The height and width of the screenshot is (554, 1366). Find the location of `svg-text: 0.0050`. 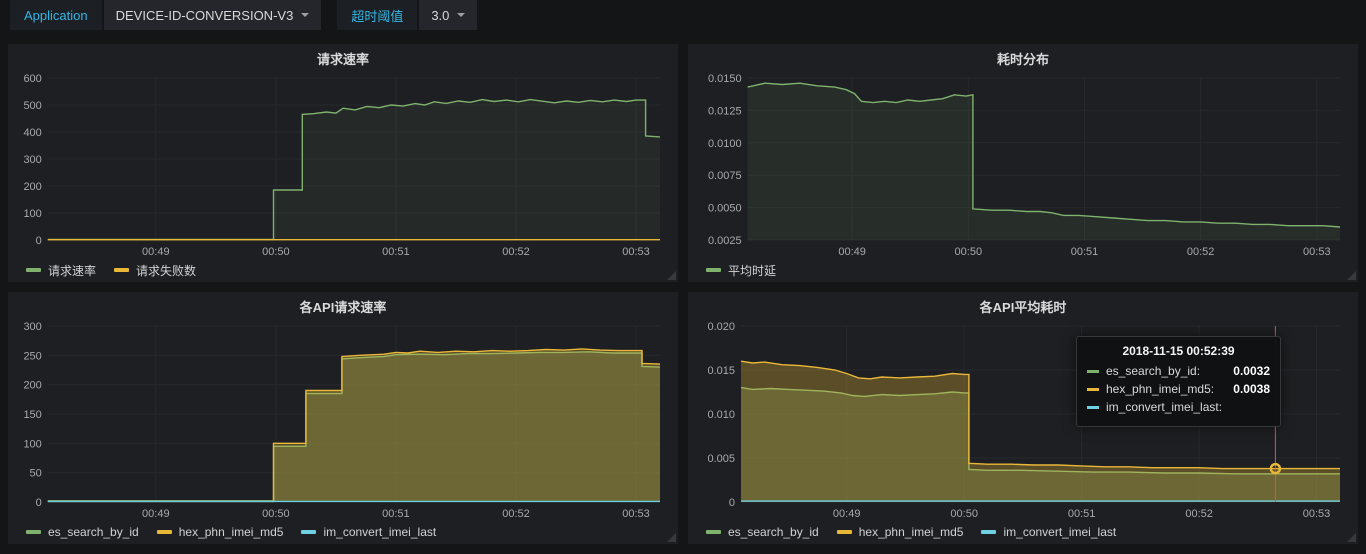

svg-text: 0.0050 is located at coordinates (725, 209).